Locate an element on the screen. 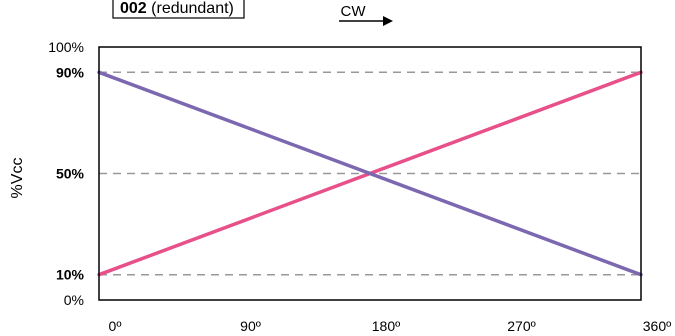 The image size is (675, 336). y-axis-title: %Vcc is located at coordinates (17, 178).